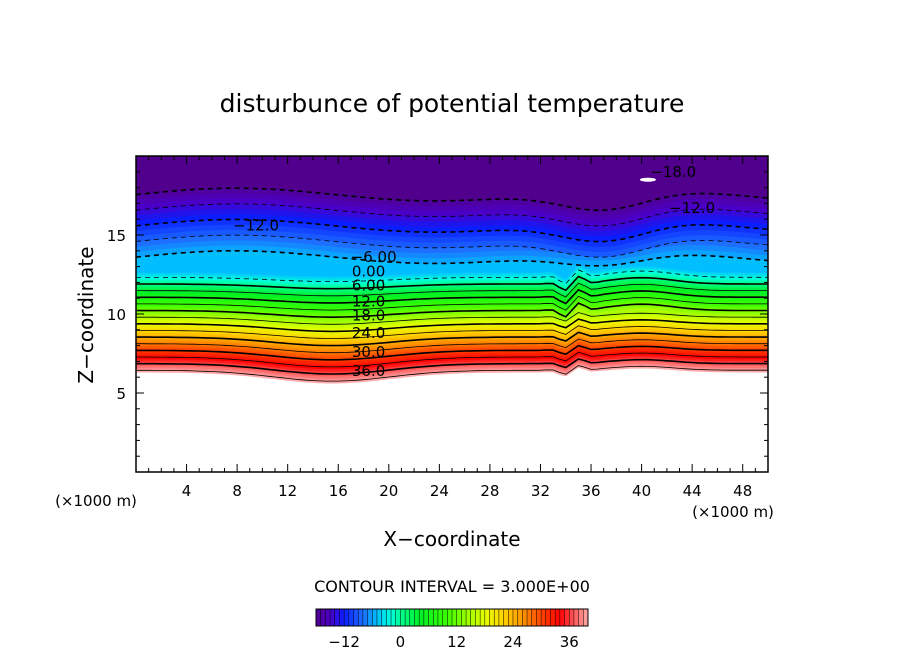  I want to click on x-axis-label: X−coordinate, so click(451, 539).